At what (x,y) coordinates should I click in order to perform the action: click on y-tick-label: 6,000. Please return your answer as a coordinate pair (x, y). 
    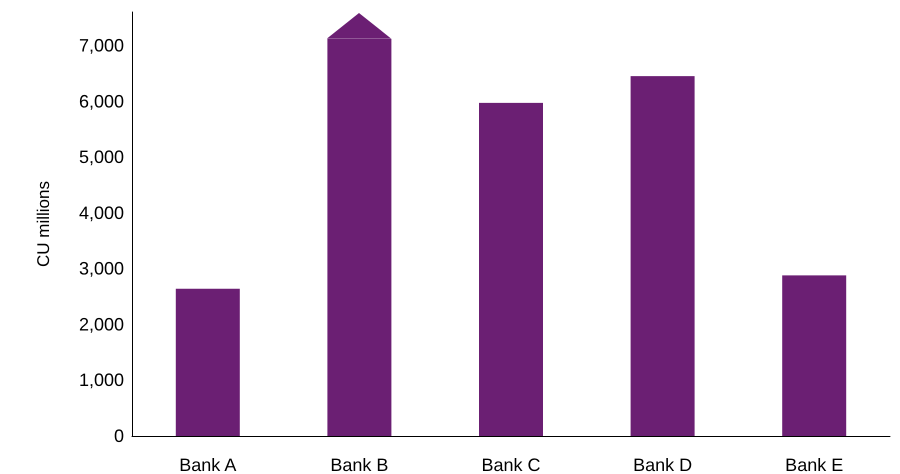
    Looking at the image, I should click on (101, 101).